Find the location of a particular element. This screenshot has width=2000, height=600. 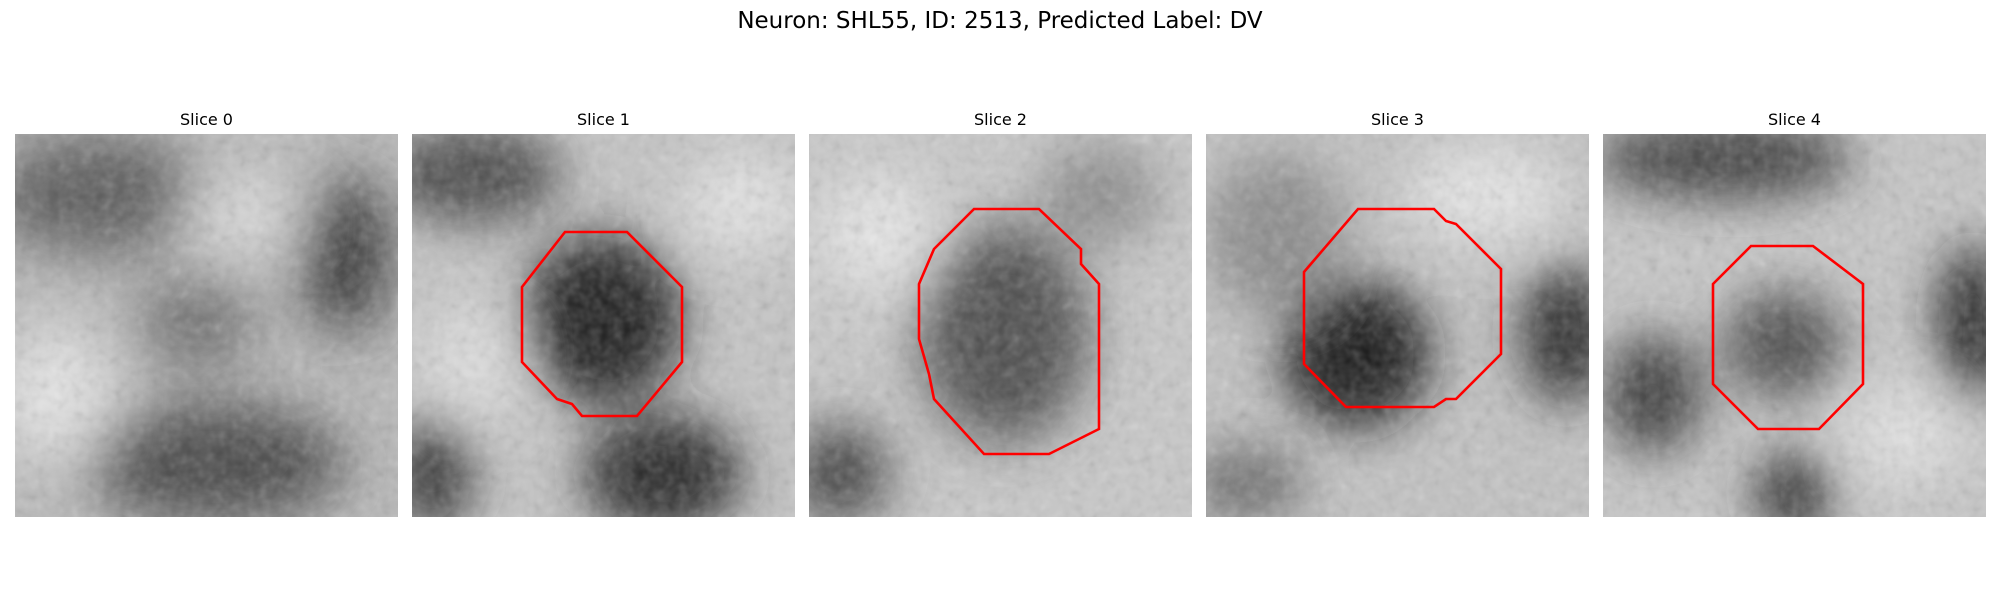

slice-panel-2: Slice 2 is located at coordinates (1000, 312).